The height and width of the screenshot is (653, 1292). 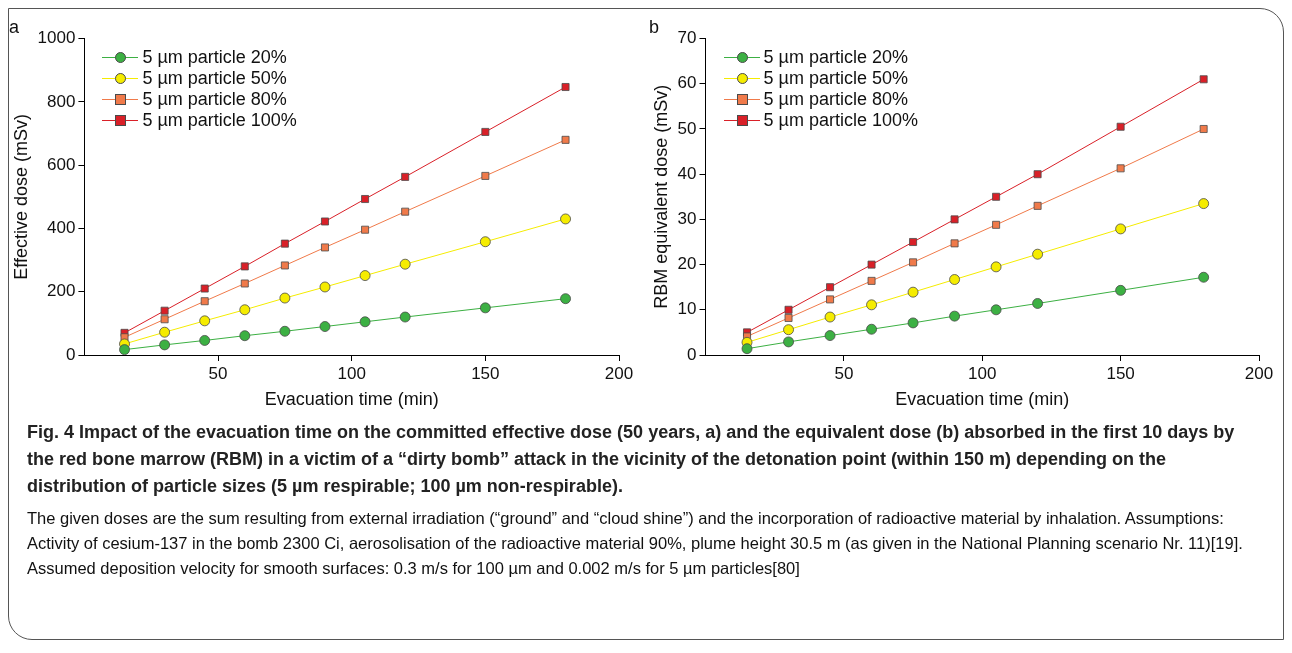 What do you see at coordinates (687, 309) in the screenshot?
I see `y-tick-label: 10` at bounding box center [687, 309].